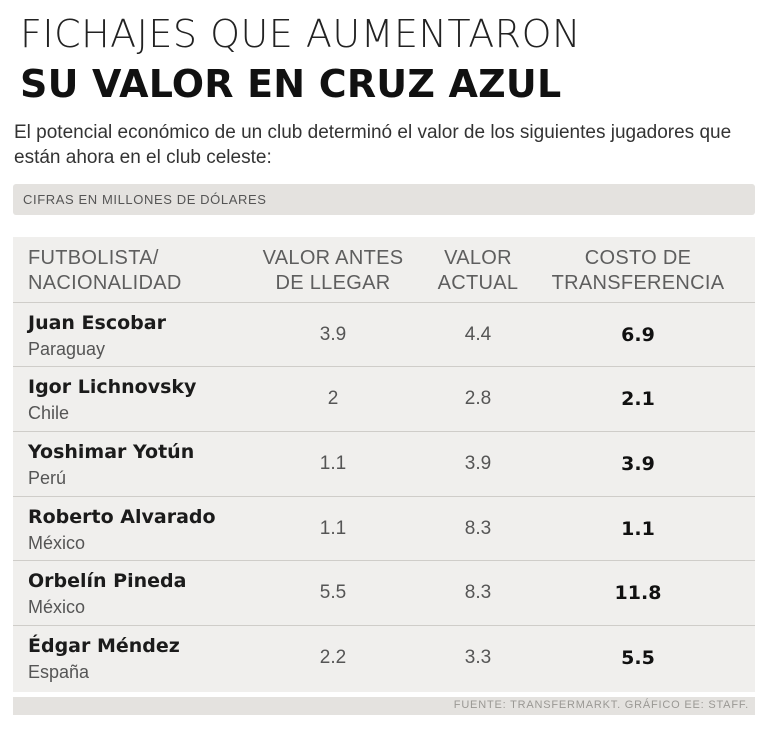  I want to click on player-nationality: Chile, so click(49, 413).